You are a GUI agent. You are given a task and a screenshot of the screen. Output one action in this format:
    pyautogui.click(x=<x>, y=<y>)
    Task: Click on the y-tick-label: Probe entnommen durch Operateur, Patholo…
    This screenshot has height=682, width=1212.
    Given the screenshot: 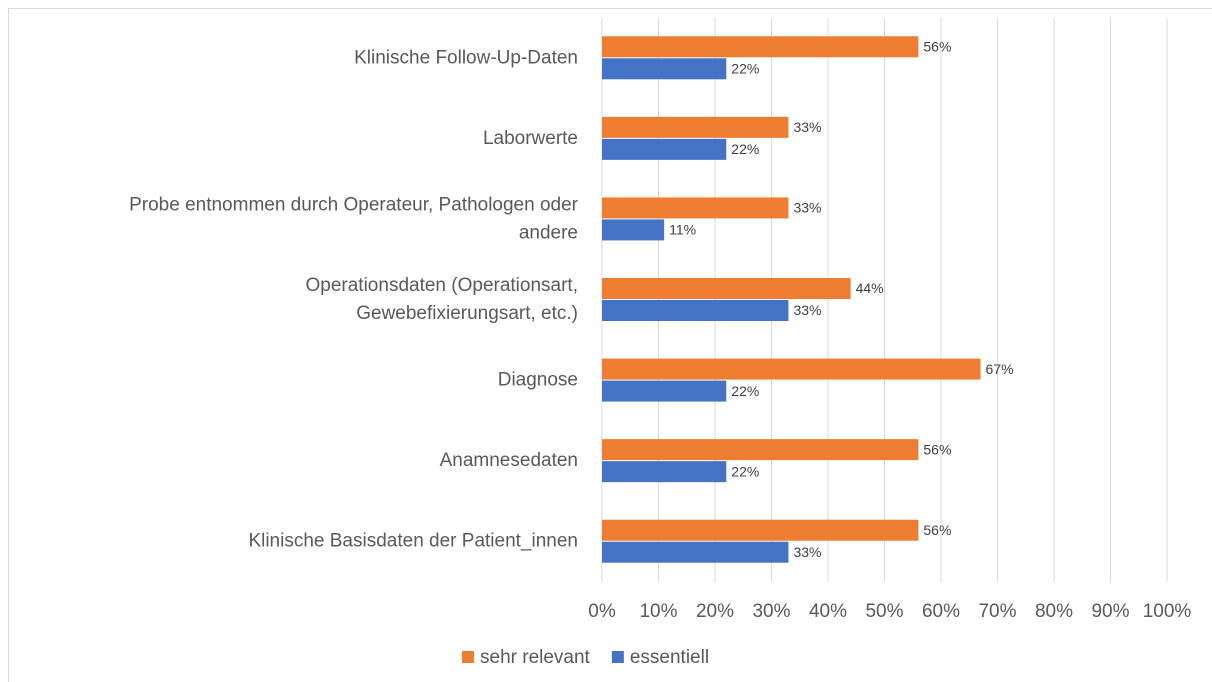 What is the action you would take?
    pyautogui.click(x=354, y=204)
    